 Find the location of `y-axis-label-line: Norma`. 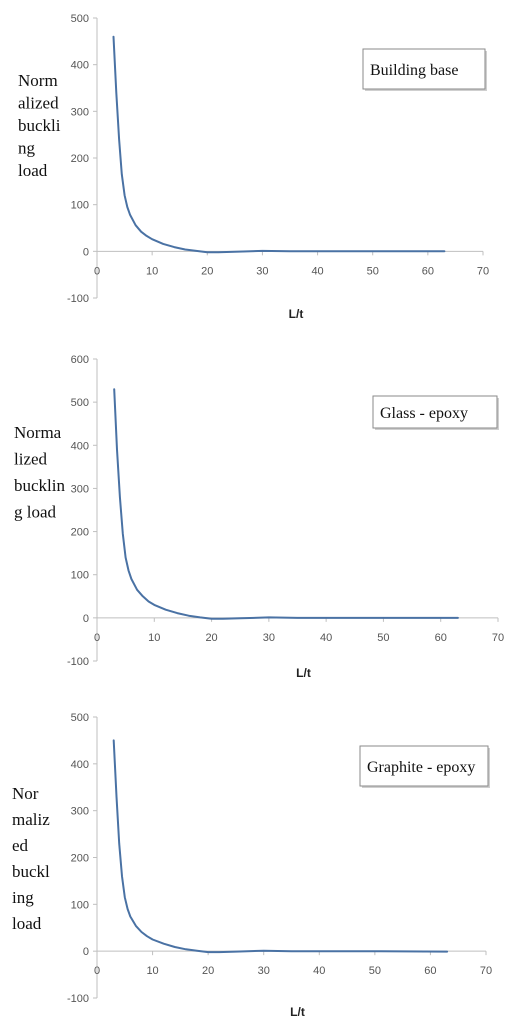

y-axis-label-line: Norma is located at coordinates (38, 432).